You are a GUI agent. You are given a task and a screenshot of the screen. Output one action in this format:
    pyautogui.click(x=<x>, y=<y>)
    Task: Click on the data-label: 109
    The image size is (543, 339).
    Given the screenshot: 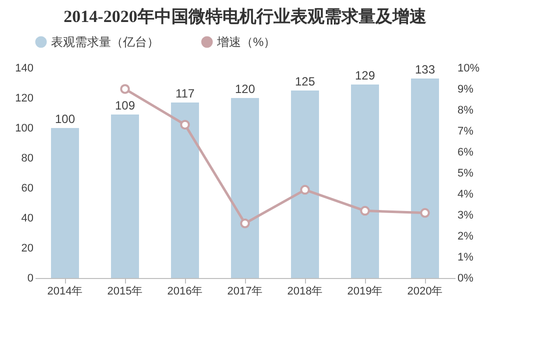 What is the action you would take?
    pyautogui.click(x=125, y=105)
    